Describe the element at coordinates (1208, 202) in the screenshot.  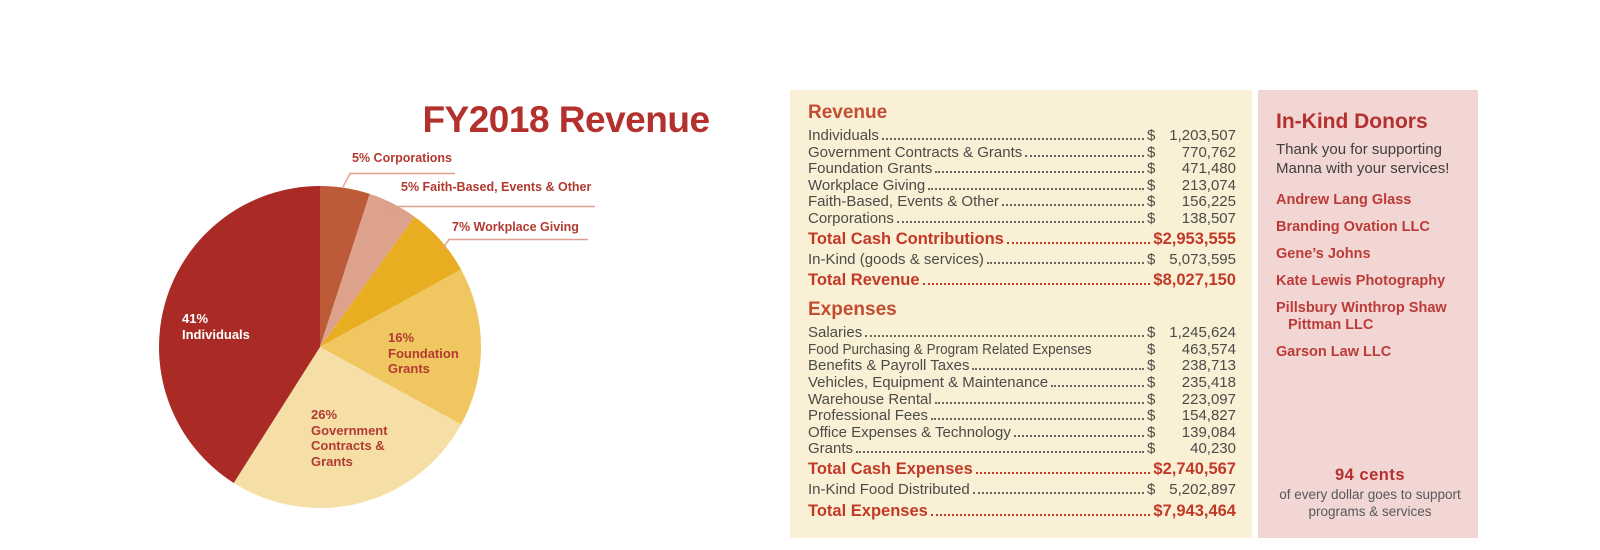
I see `row-amount: 156,225` at that location.